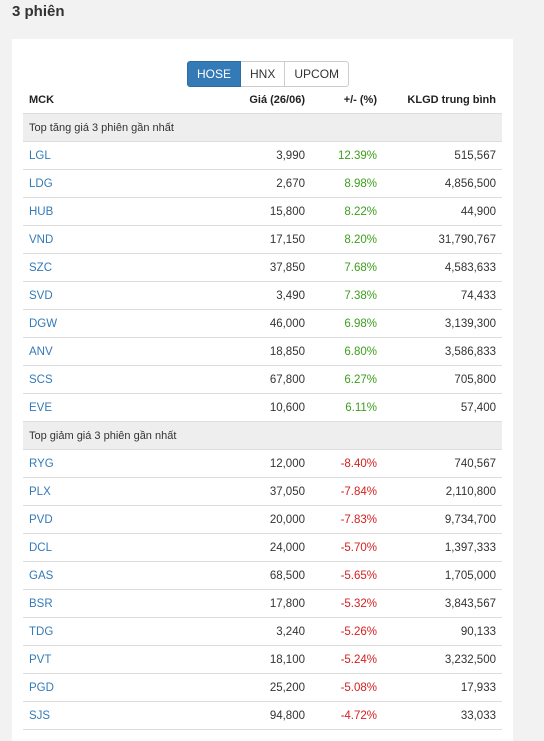 This screenshot has height=741, width=544. What do you see at coordinates (358, 688) in the screenshot?
I see `change-percent-cell: -5.08%` at bounding box center [358, 688].